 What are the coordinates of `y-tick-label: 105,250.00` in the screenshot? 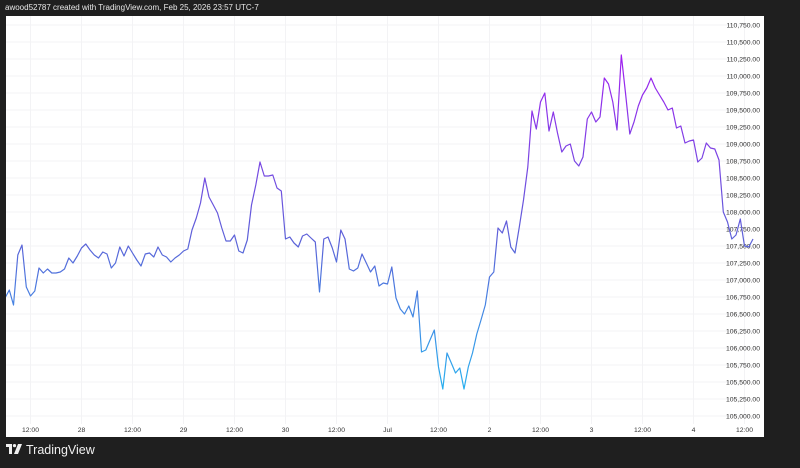 It's located at (743, 400).